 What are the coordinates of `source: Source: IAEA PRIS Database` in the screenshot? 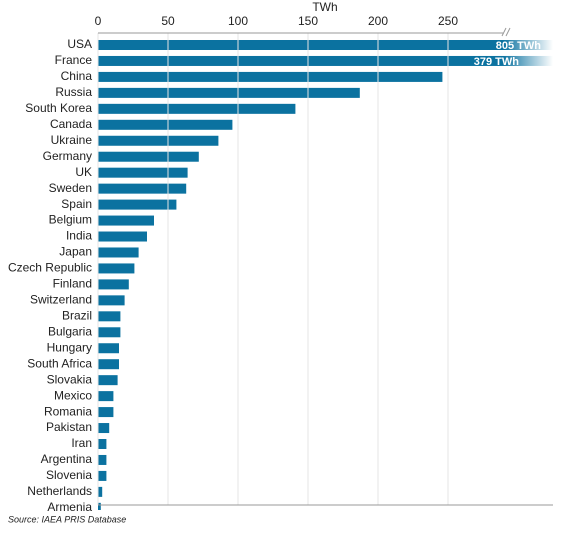 It's located at (67, 519).